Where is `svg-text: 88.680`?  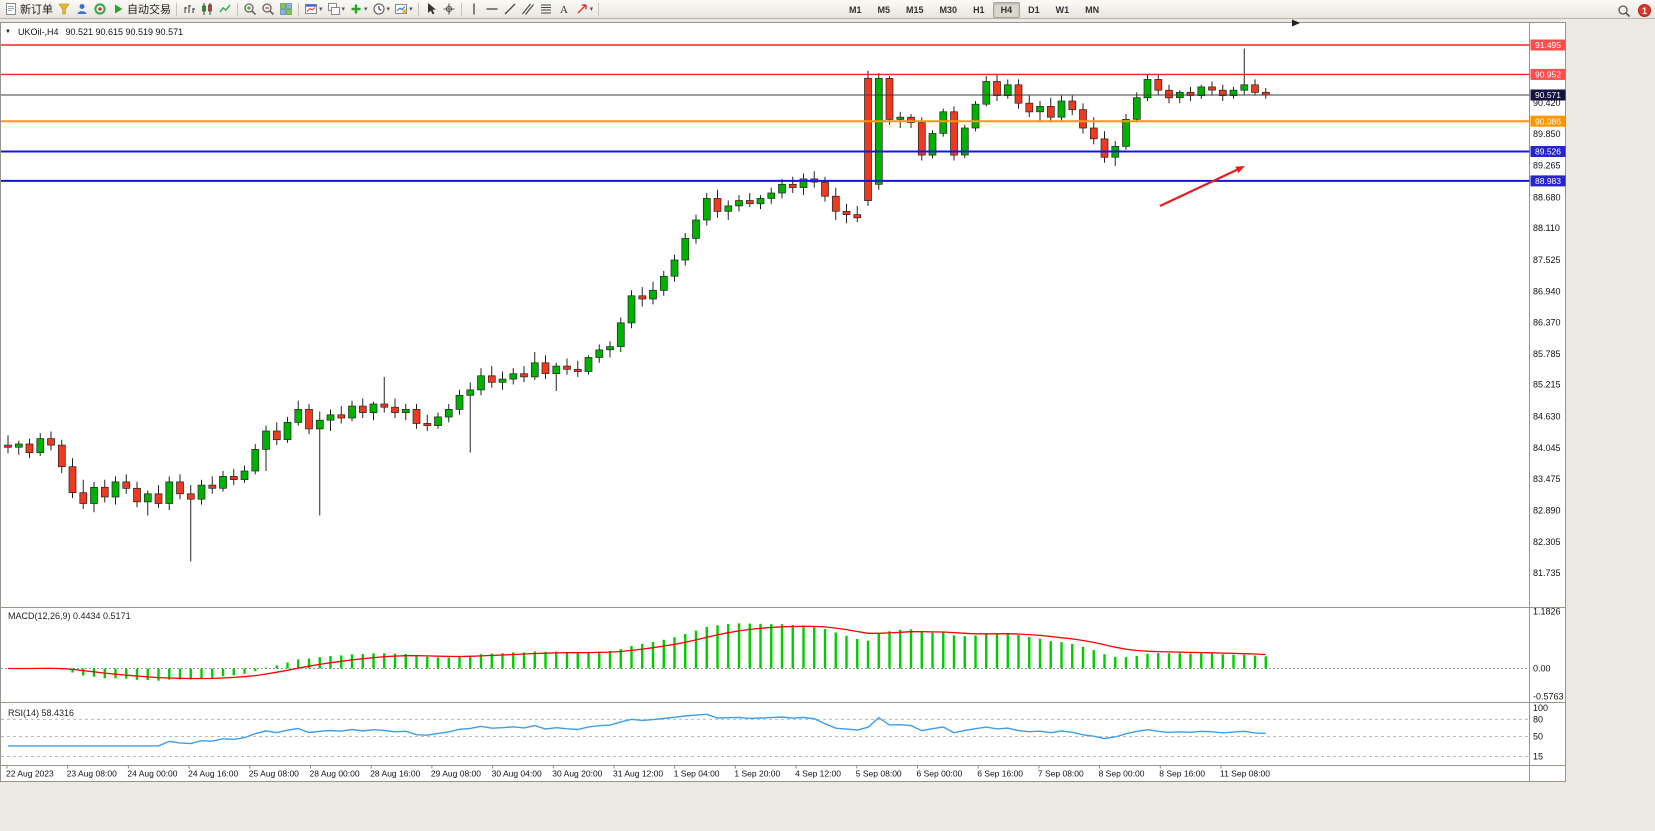 svg-text: 88.680 is located at coordinates (1547, 197).